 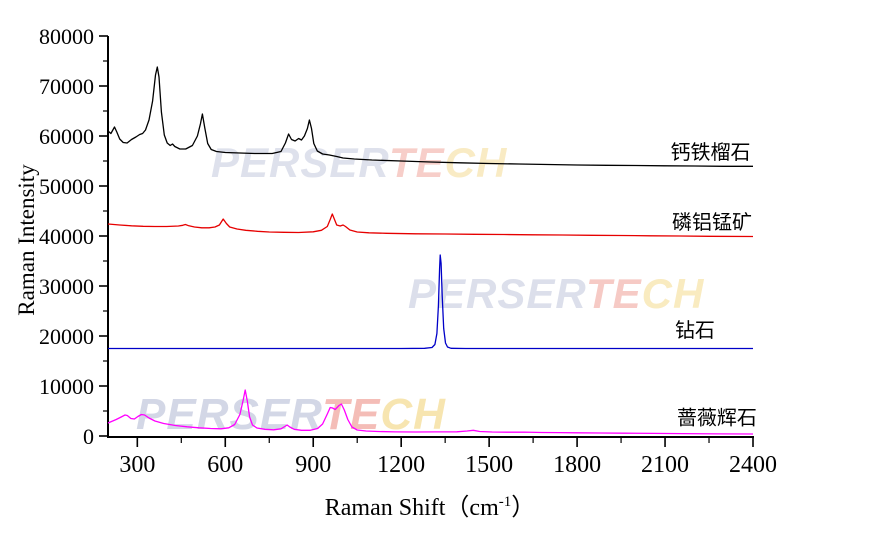 I want to click on x-axis-title-suffix: ）, so click(x=523, y=508).